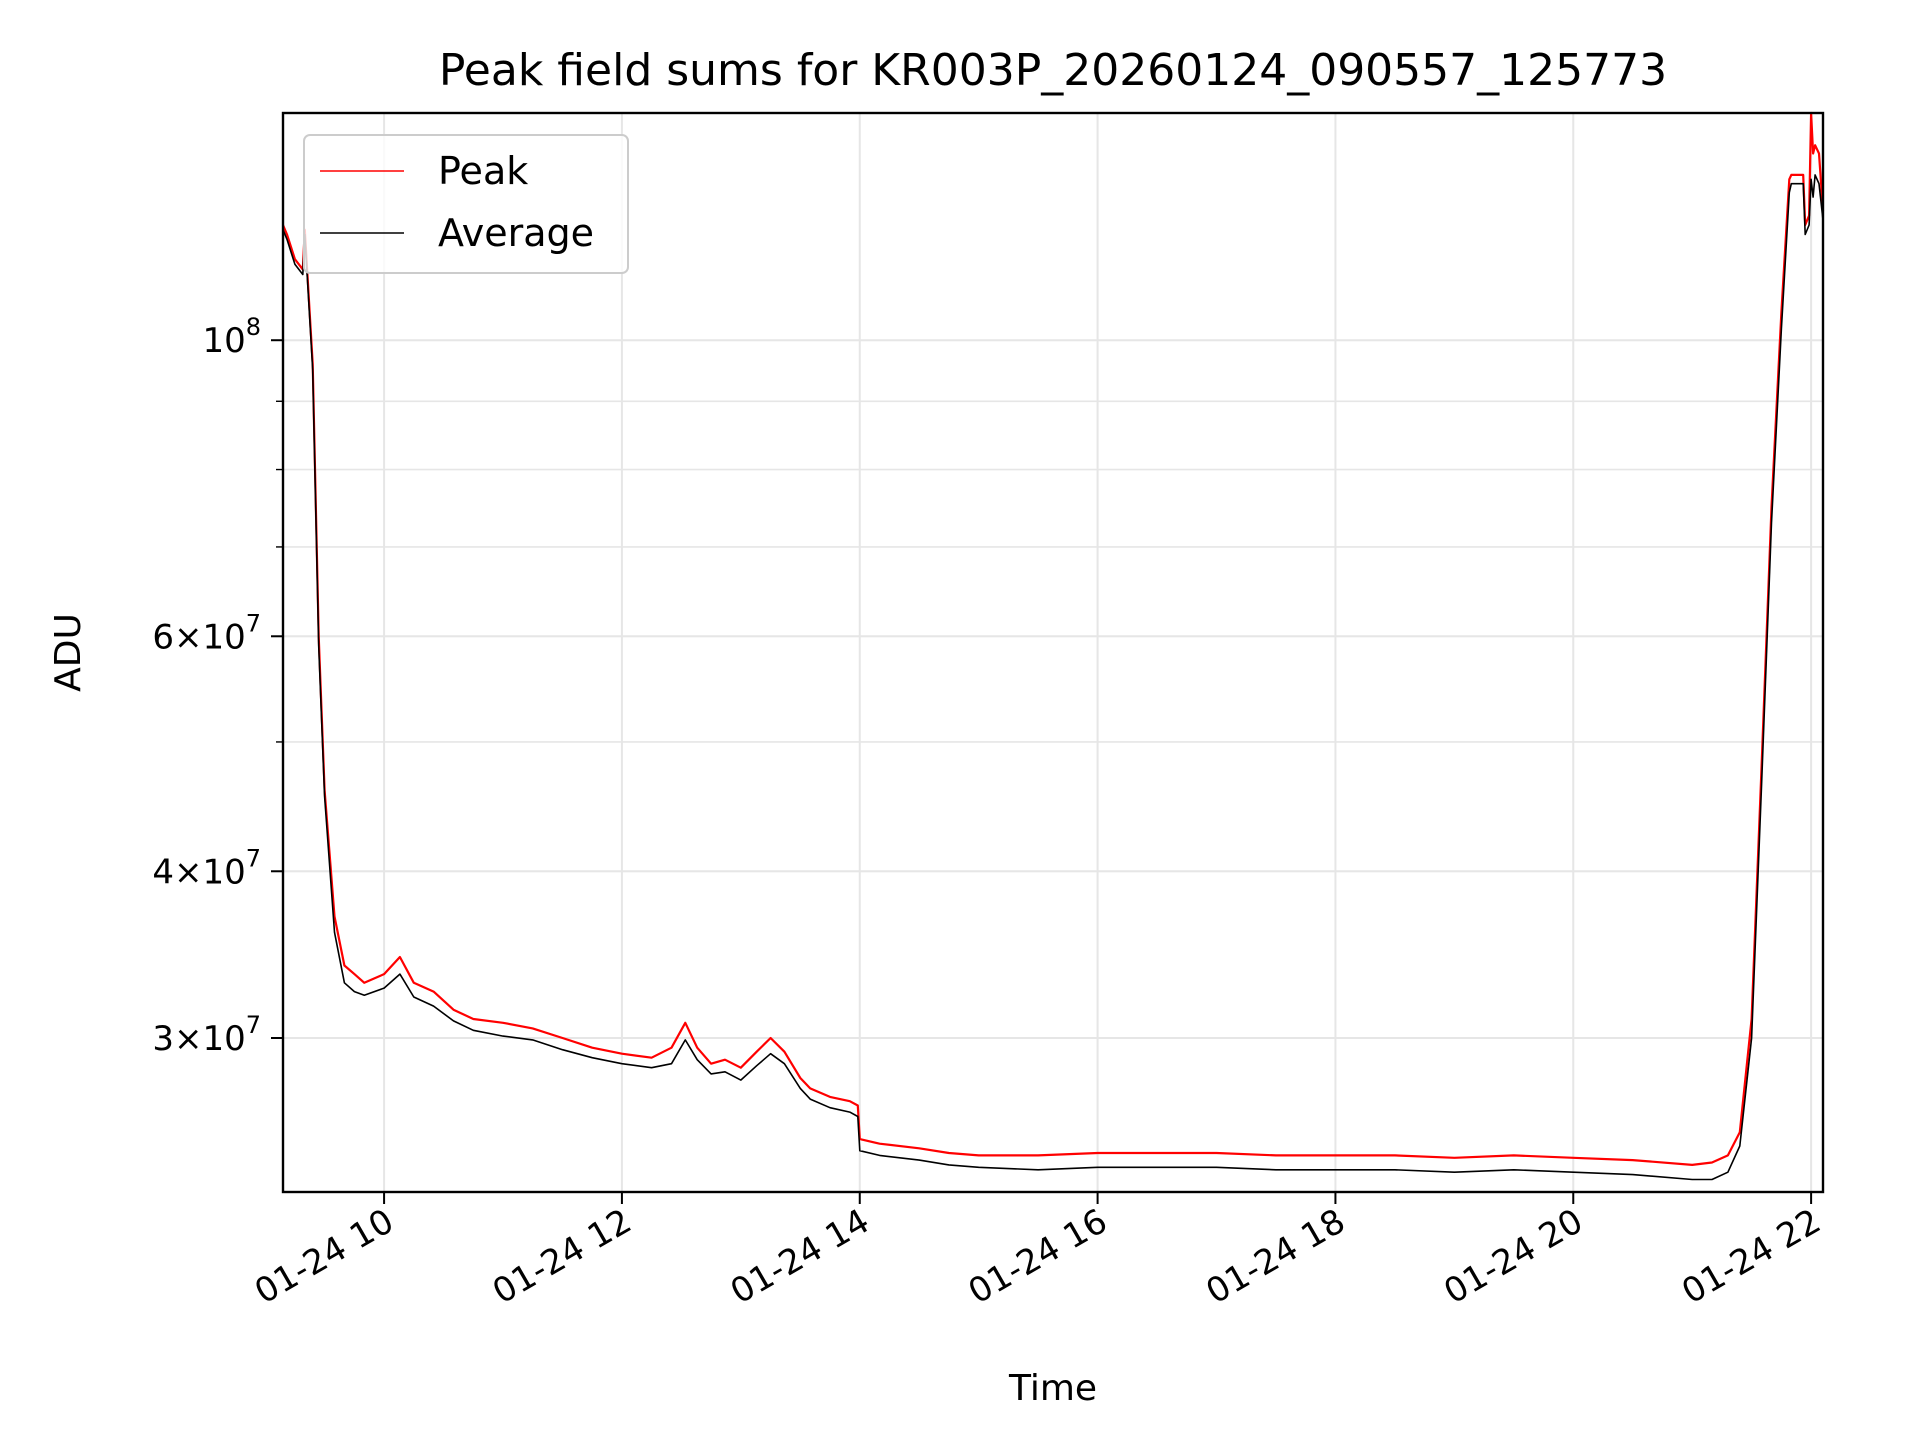 Image resolution: width=1920 pixels, height=1445 pixels. Describe the element at coordinates (516, 233) in the screenshot. I see `legend-label-average: Average` at that location.